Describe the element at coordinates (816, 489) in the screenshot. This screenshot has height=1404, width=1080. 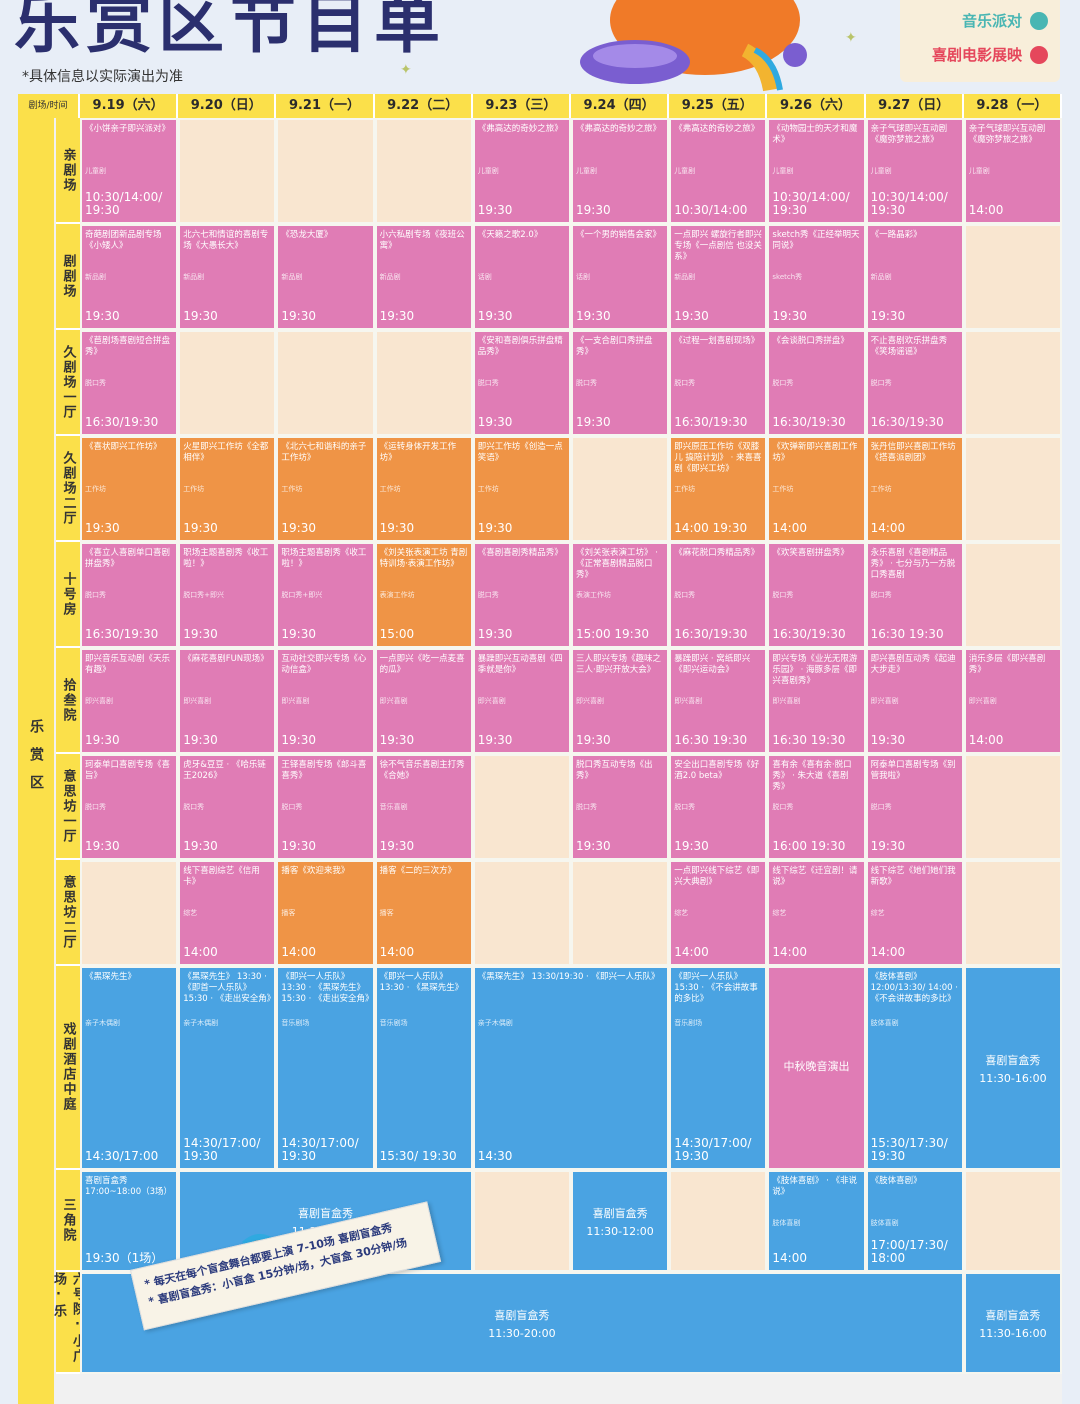
I see `schedule-cell: 《欢弹新即兴喜剧工作坊》 工作坊 14:00` at that location.